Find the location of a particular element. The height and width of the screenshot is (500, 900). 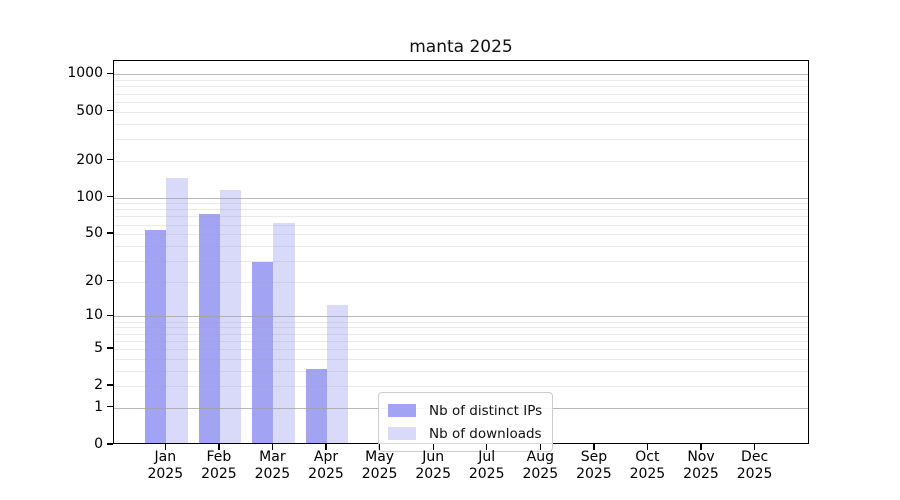

bar-distinct-ips-mar is located at coordinates (263, 352).